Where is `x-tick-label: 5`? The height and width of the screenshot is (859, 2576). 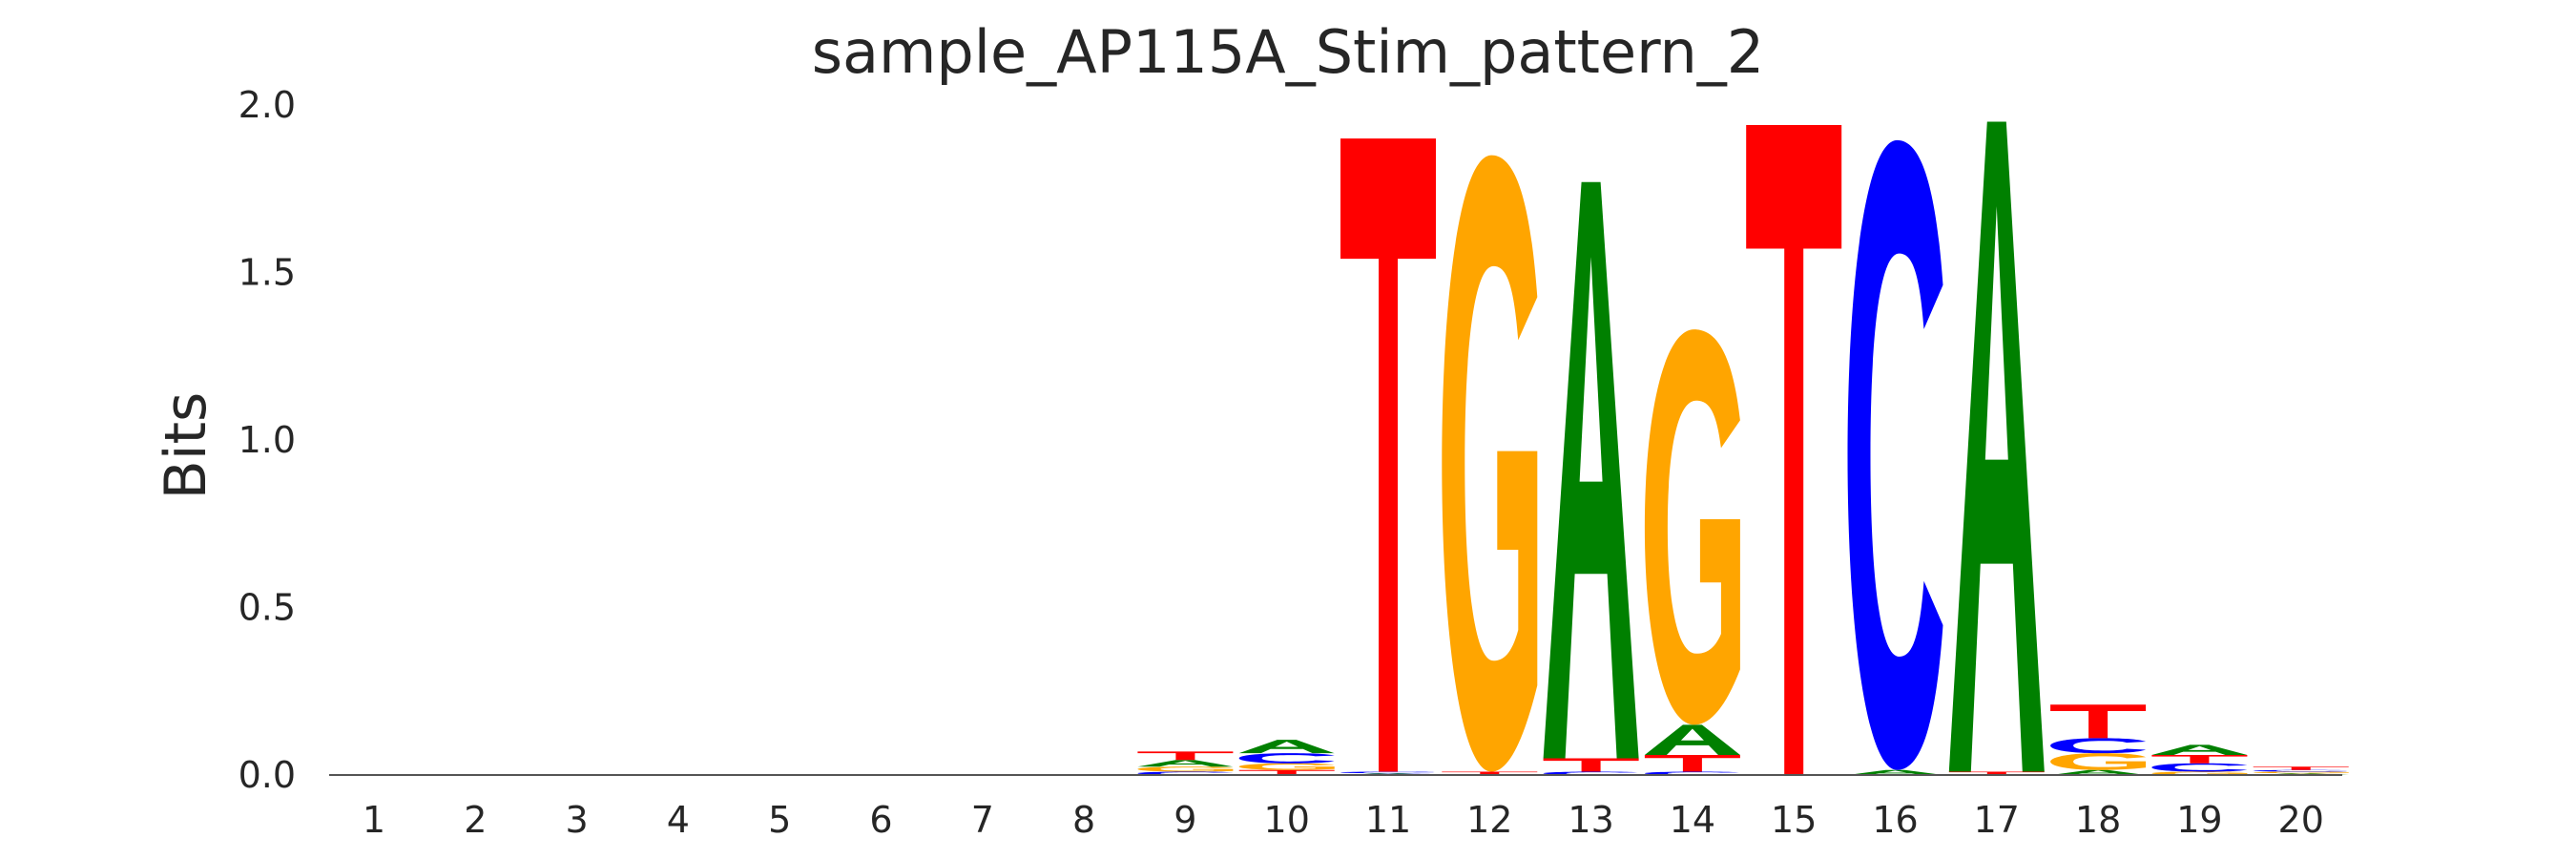 x-tick-label: 5 is located at coordinates (779, 820).